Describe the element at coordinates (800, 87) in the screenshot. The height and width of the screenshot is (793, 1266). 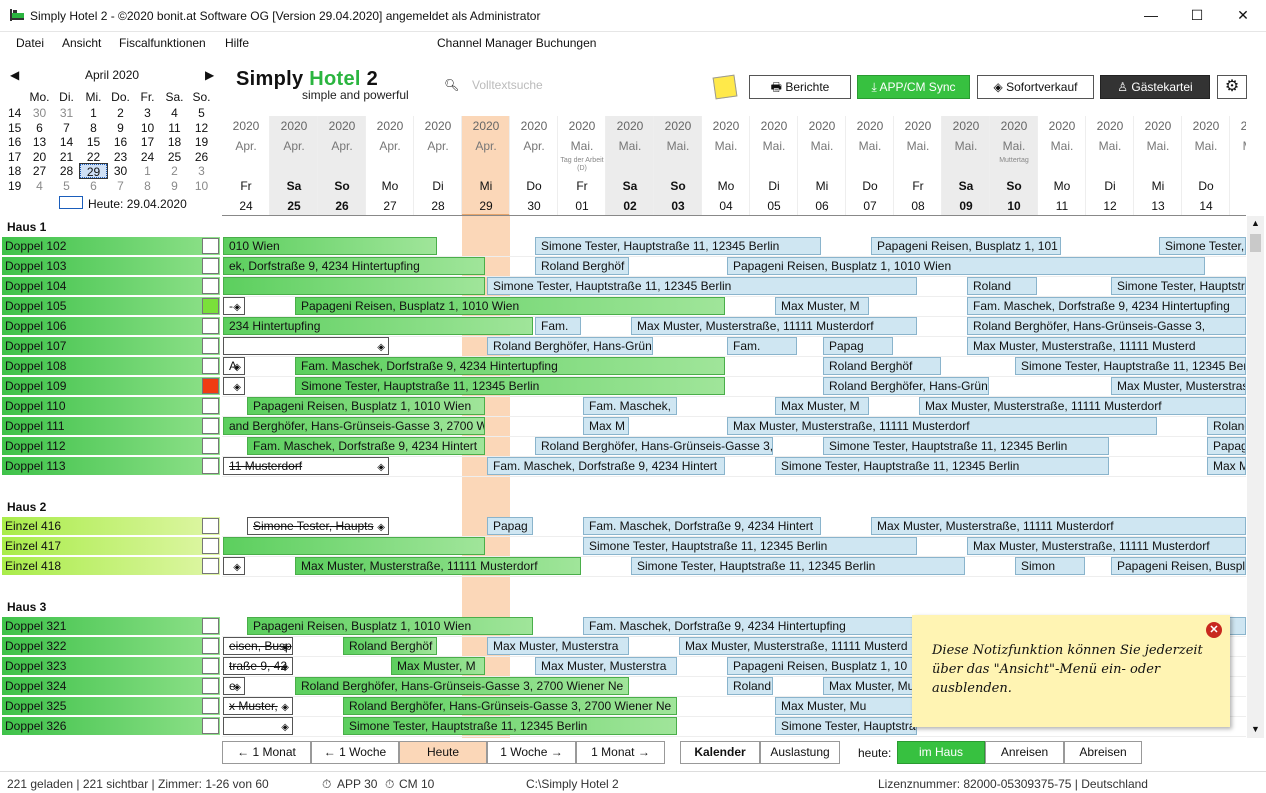
I see `berichte-button: 🖶 Berichte` at that location.